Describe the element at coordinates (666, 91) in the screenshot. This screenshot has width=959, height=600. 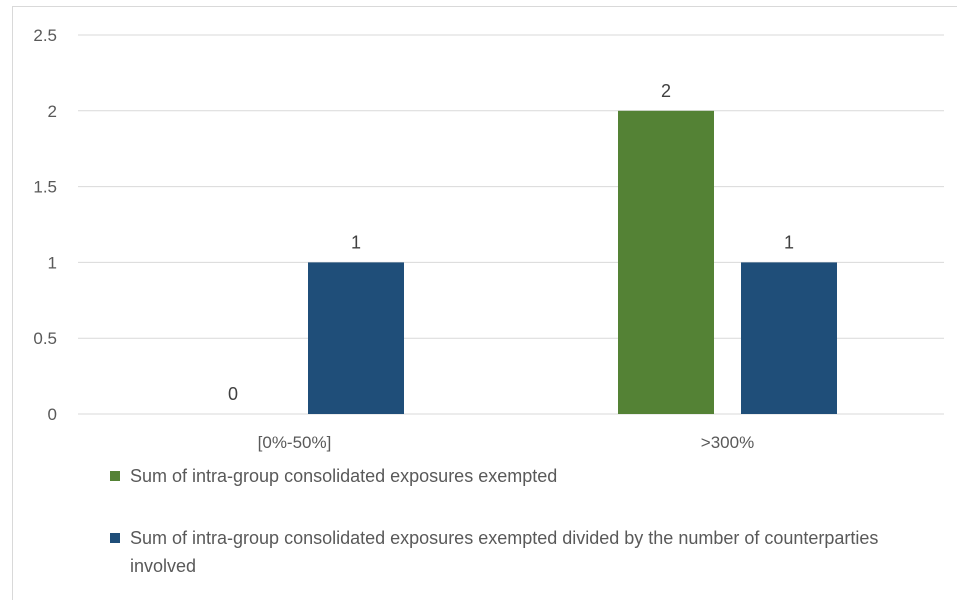
I see `data-label-s0-c1: 2` at that location.